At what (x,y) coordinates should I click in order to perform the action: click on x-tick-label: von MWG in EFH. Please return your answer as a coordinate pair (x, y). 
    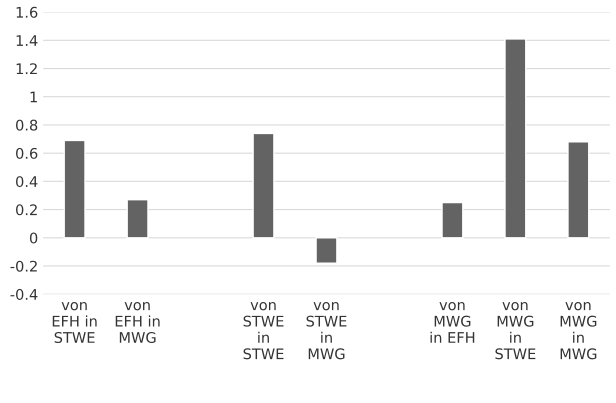
    Looking at the image, I should click on (452, 322).